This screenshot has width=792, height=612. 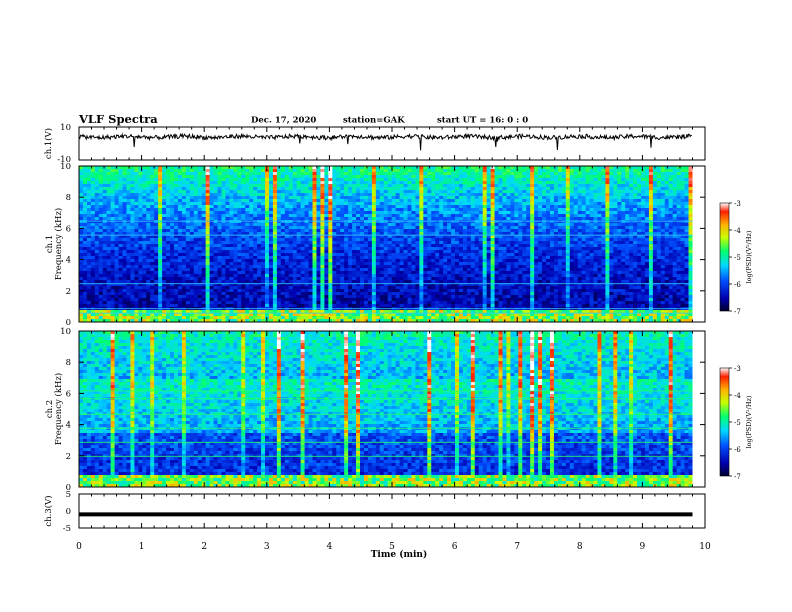 I want to click on figure-title: VLF Spectra, so click(x=118, y=119).